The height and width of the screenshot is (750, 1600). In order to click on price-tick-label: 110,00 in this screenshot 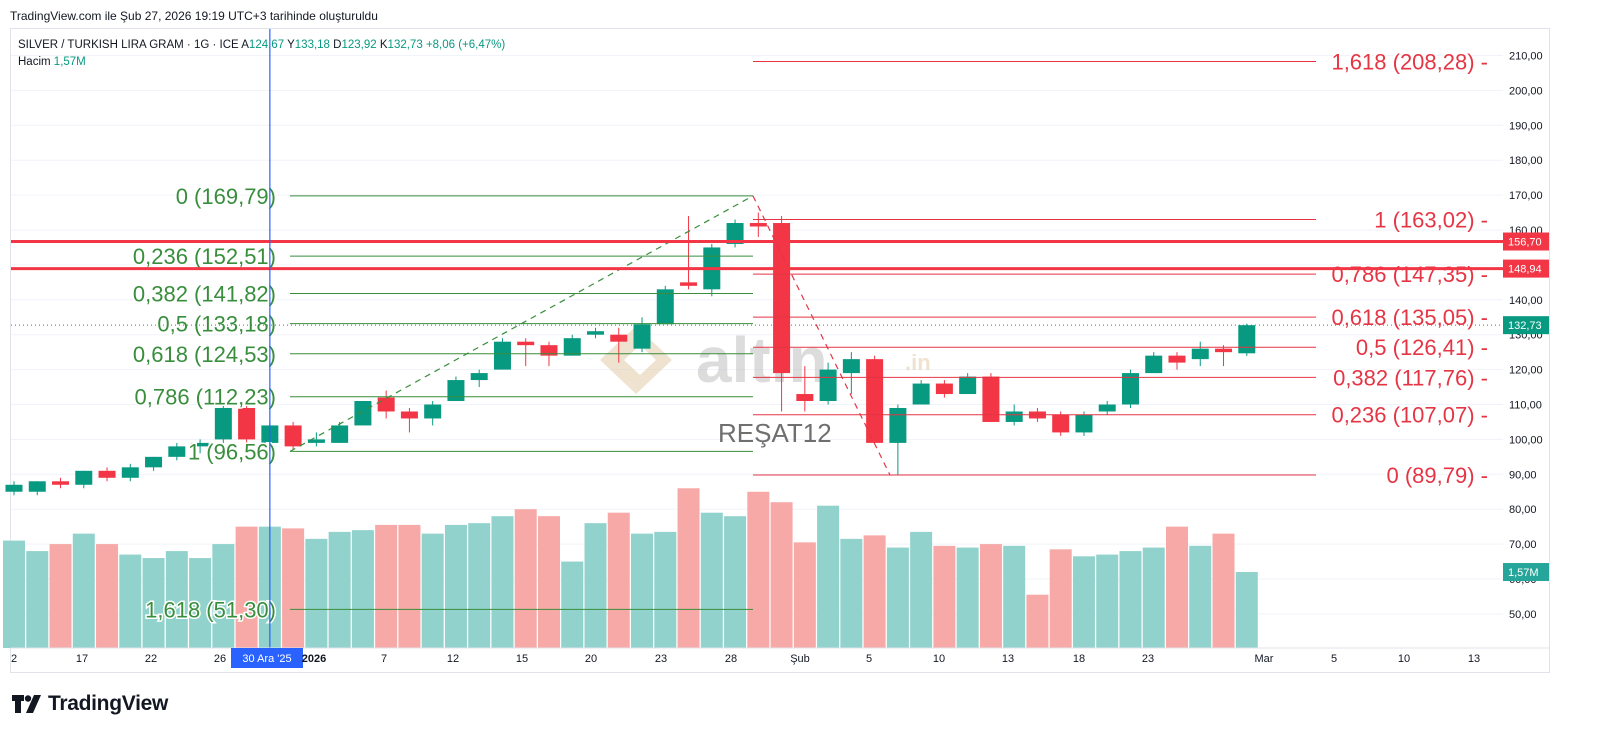, I will do `click(1525, 406)`.